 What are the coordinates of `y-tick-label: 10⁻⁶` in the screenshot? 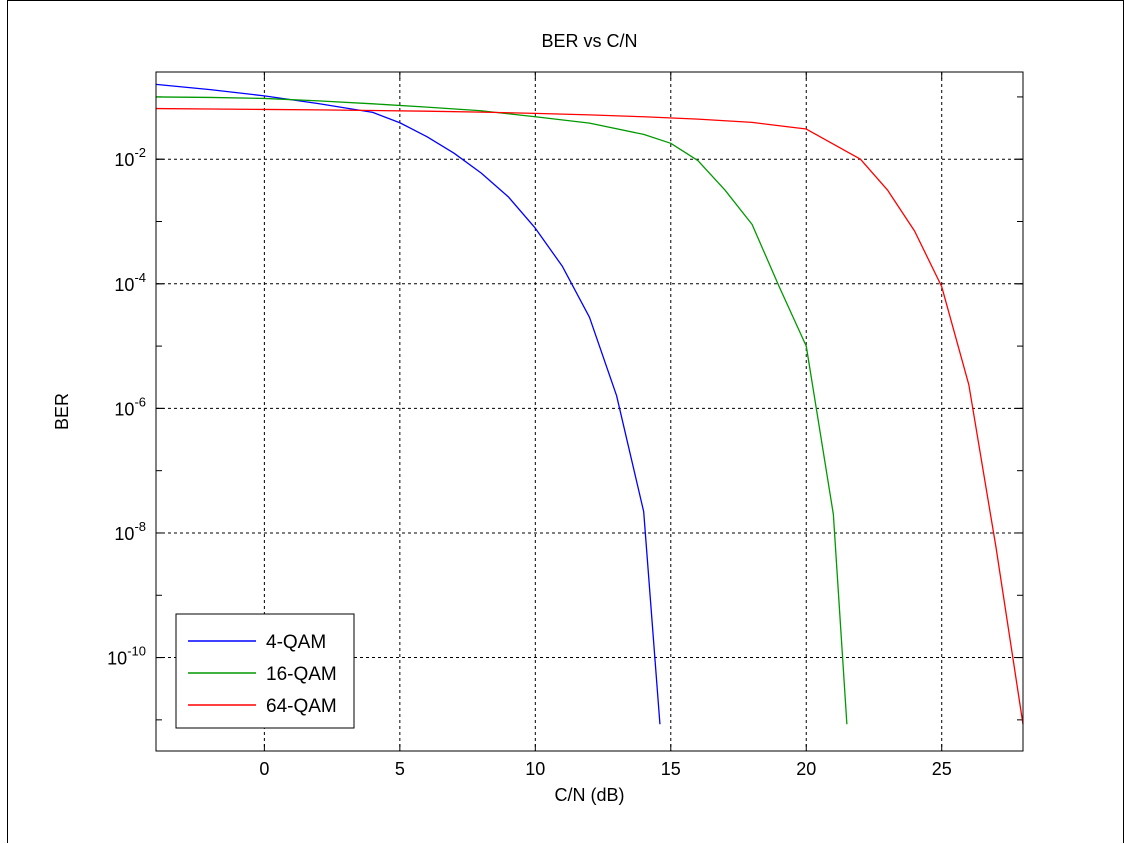 It's located at (130, 406).